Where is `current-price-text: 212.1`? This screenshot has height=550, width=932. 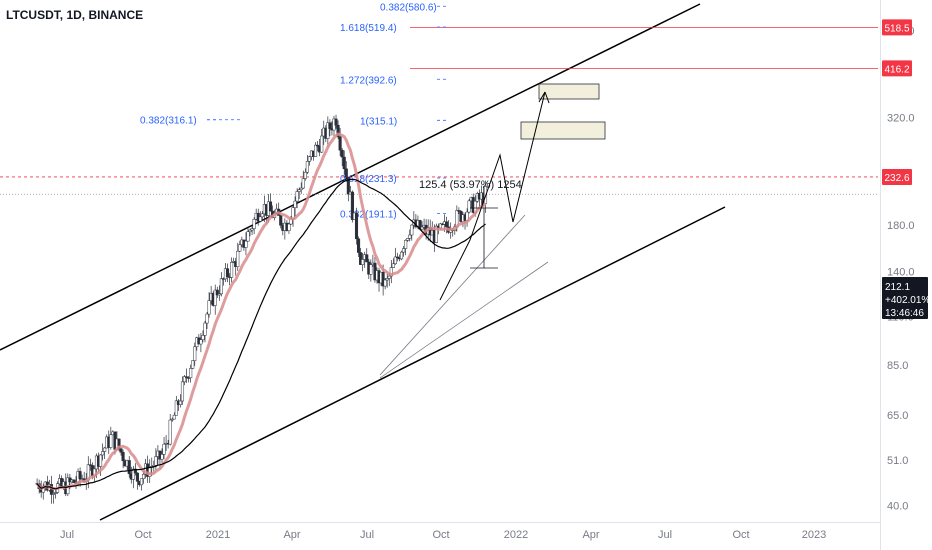 current-price-text: 212.1 is located at coordinates (897, 287).